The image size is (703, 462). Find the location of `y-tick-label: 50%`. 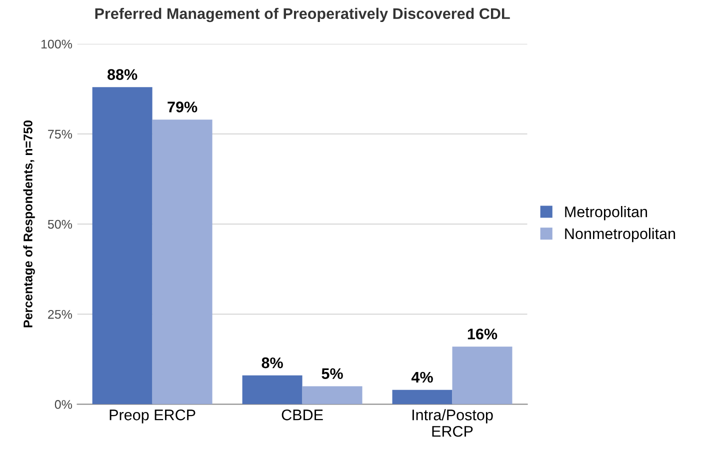

y-tick-label: 50% is located at coordinates (60, 224).